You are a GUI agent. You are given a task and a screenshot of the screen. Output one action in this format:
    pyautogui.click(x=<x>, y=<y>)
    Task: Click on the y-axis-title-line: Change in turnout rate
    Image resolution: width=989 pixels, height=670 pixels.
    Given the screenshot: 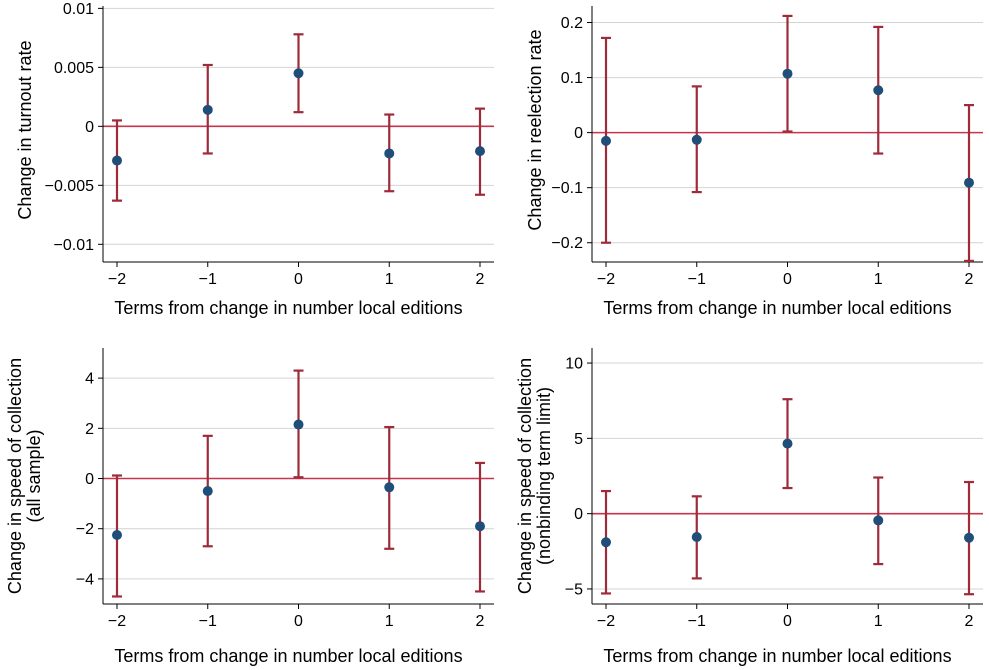 What is the action you would take?
    pyautogui.click(x=25, y=129)
    